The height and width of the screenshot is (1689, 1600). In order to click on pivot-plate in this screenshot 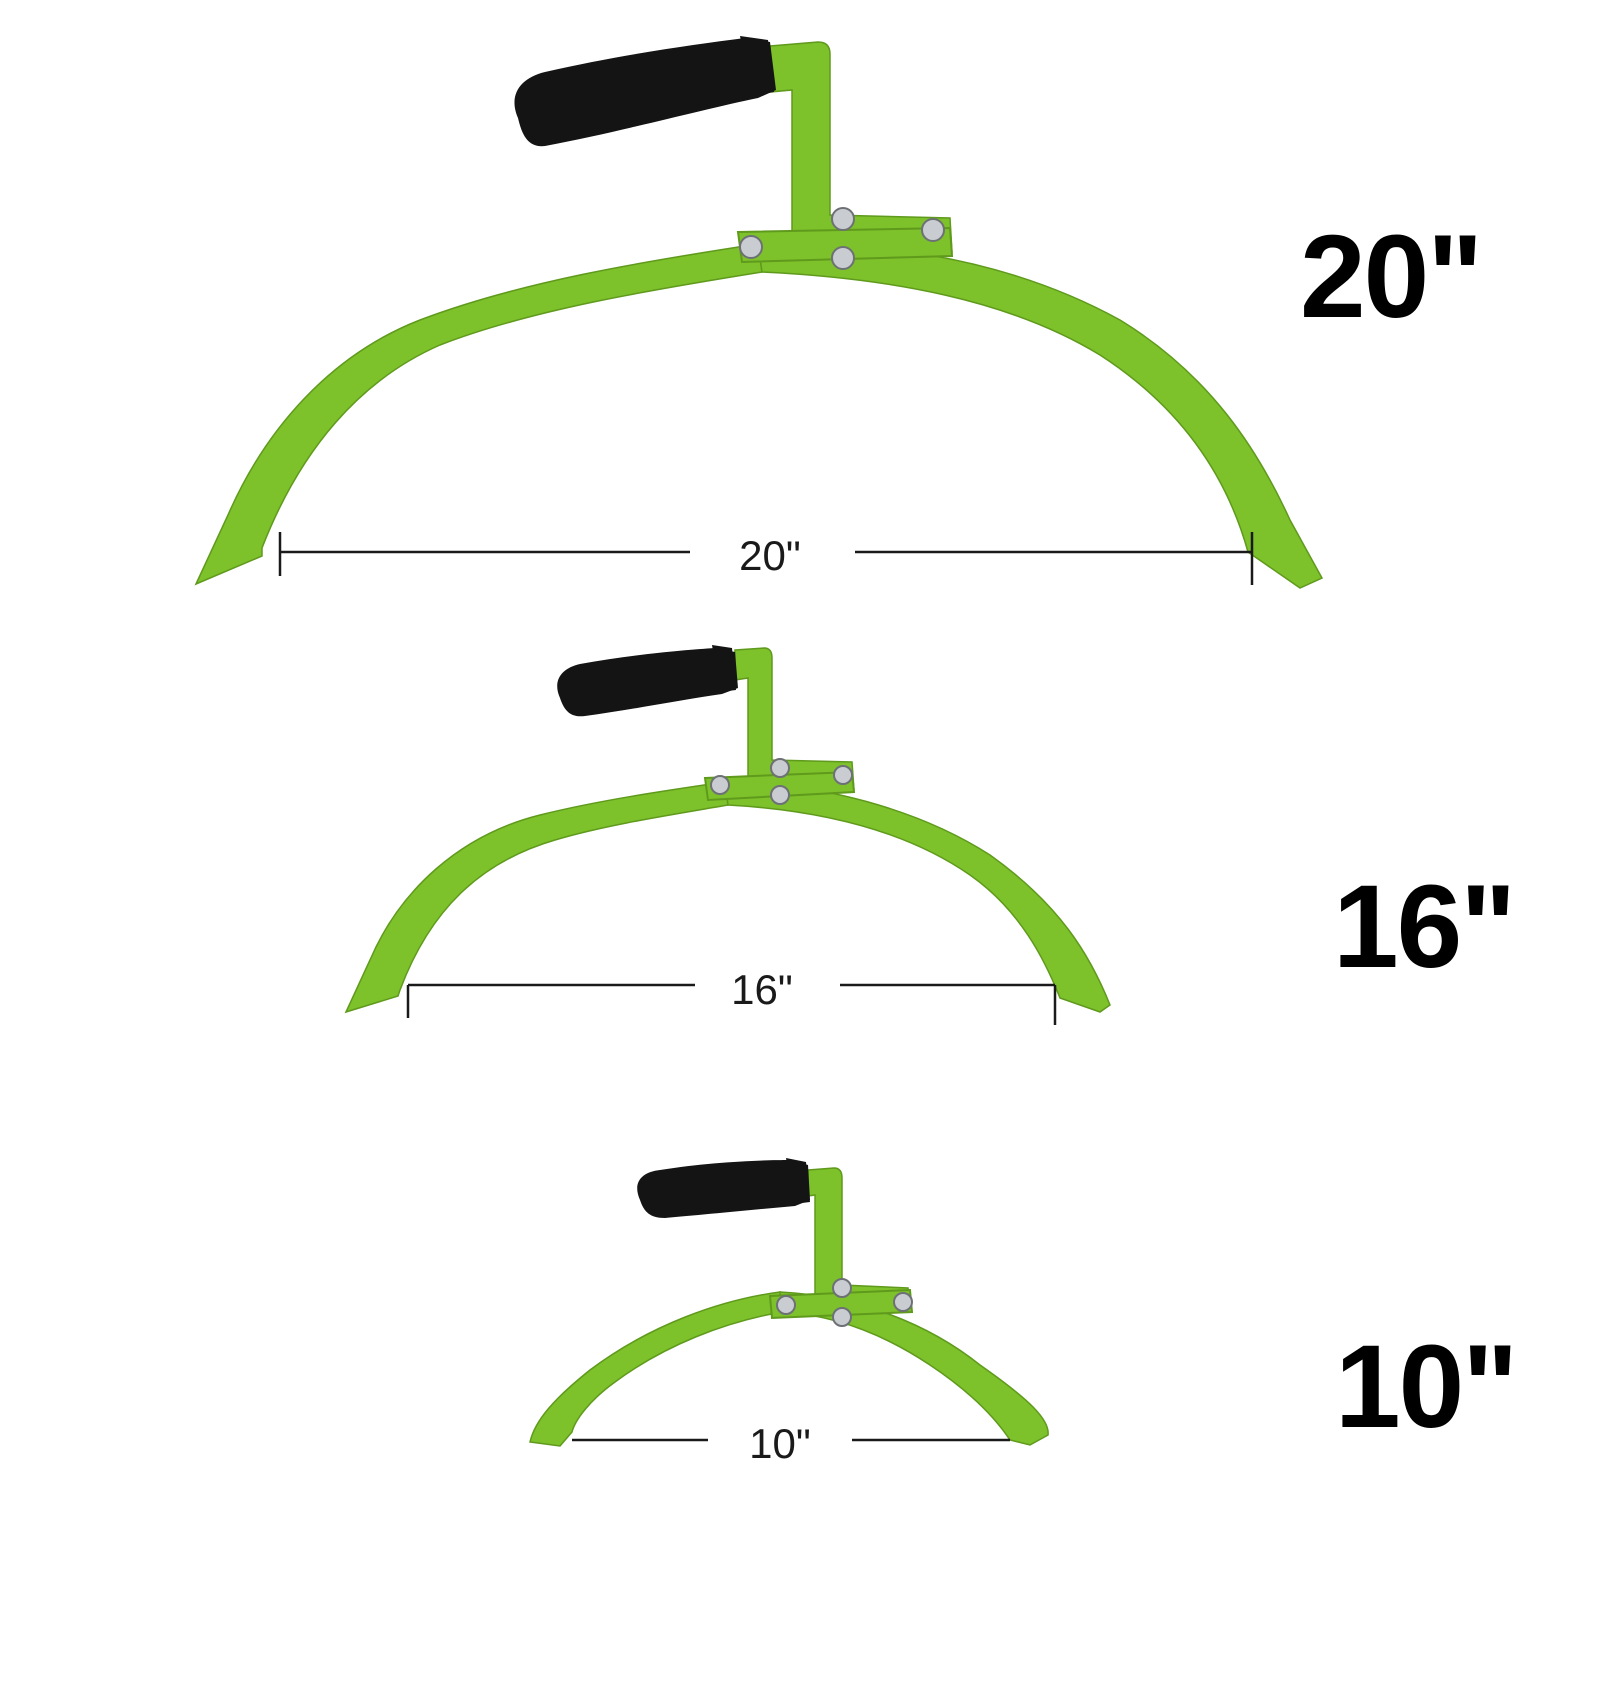, I will do `click(841, 1304)`.